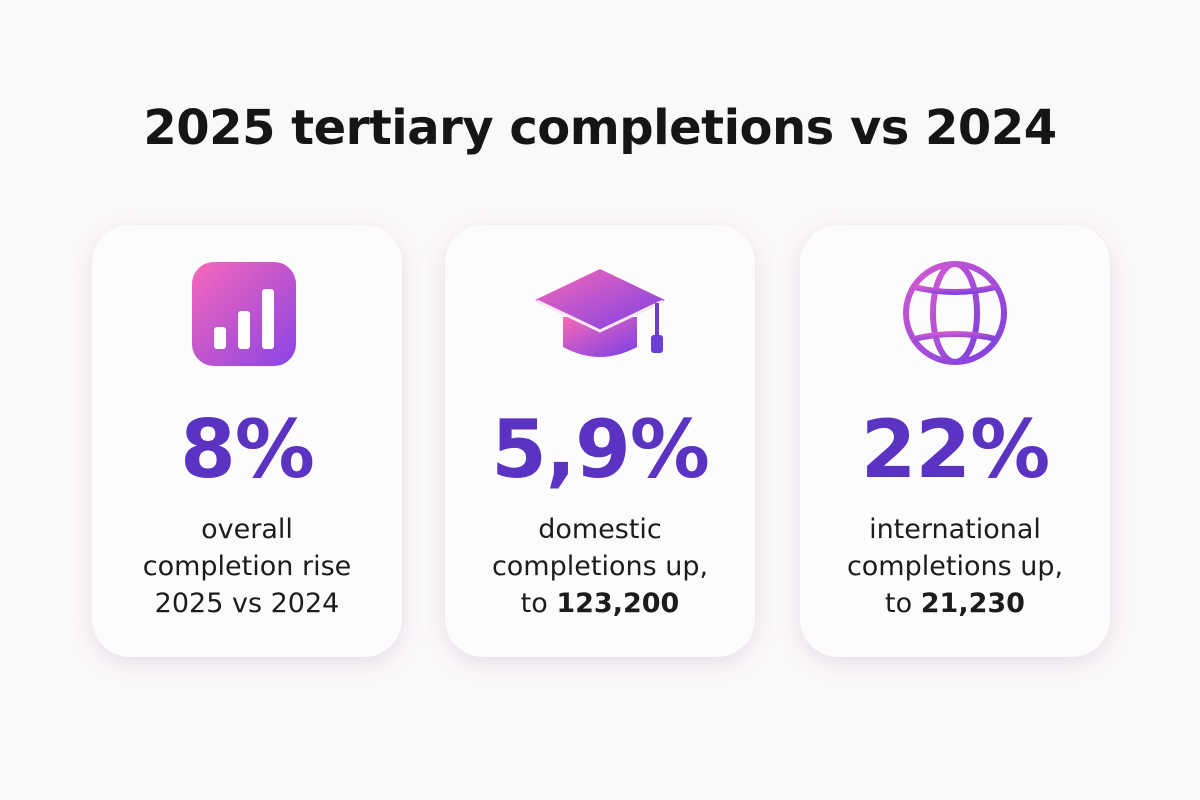 The image size is (1200, 800). What do you see at coordinates (955, 313) in the screenshot?
I see `globe-icon` at bounding box center [955, 313].